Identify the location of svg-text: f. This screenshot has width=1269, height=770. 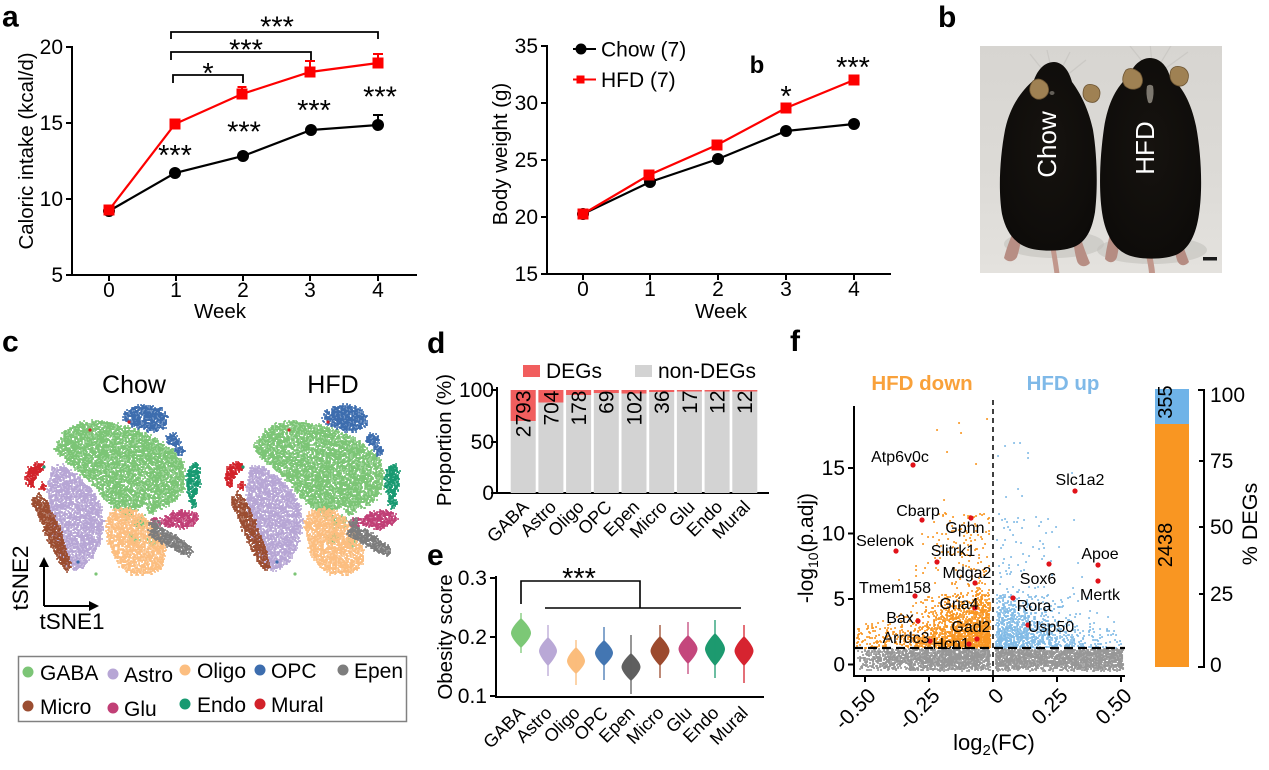
(795, 341).